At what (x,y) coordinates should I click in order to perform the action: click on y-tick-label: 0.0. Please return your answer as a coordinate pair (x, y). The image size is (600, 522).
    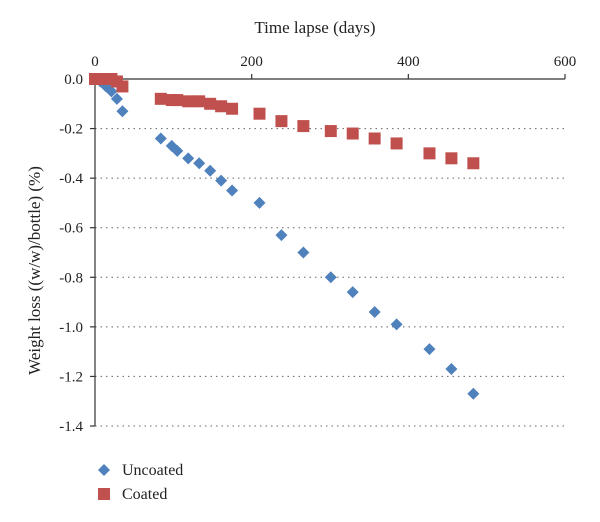
    Looking at the image, I should click on (73, 80).